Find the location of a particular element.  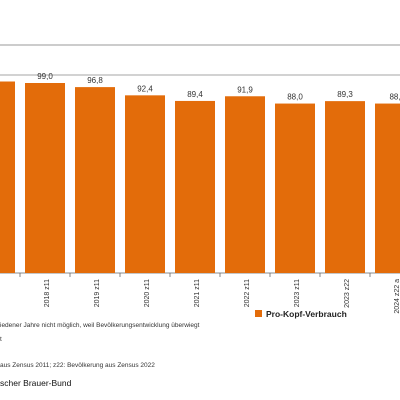

value-labels: ,099,096,892,489,491,988,089,388, is located at coordinates (218, 87).